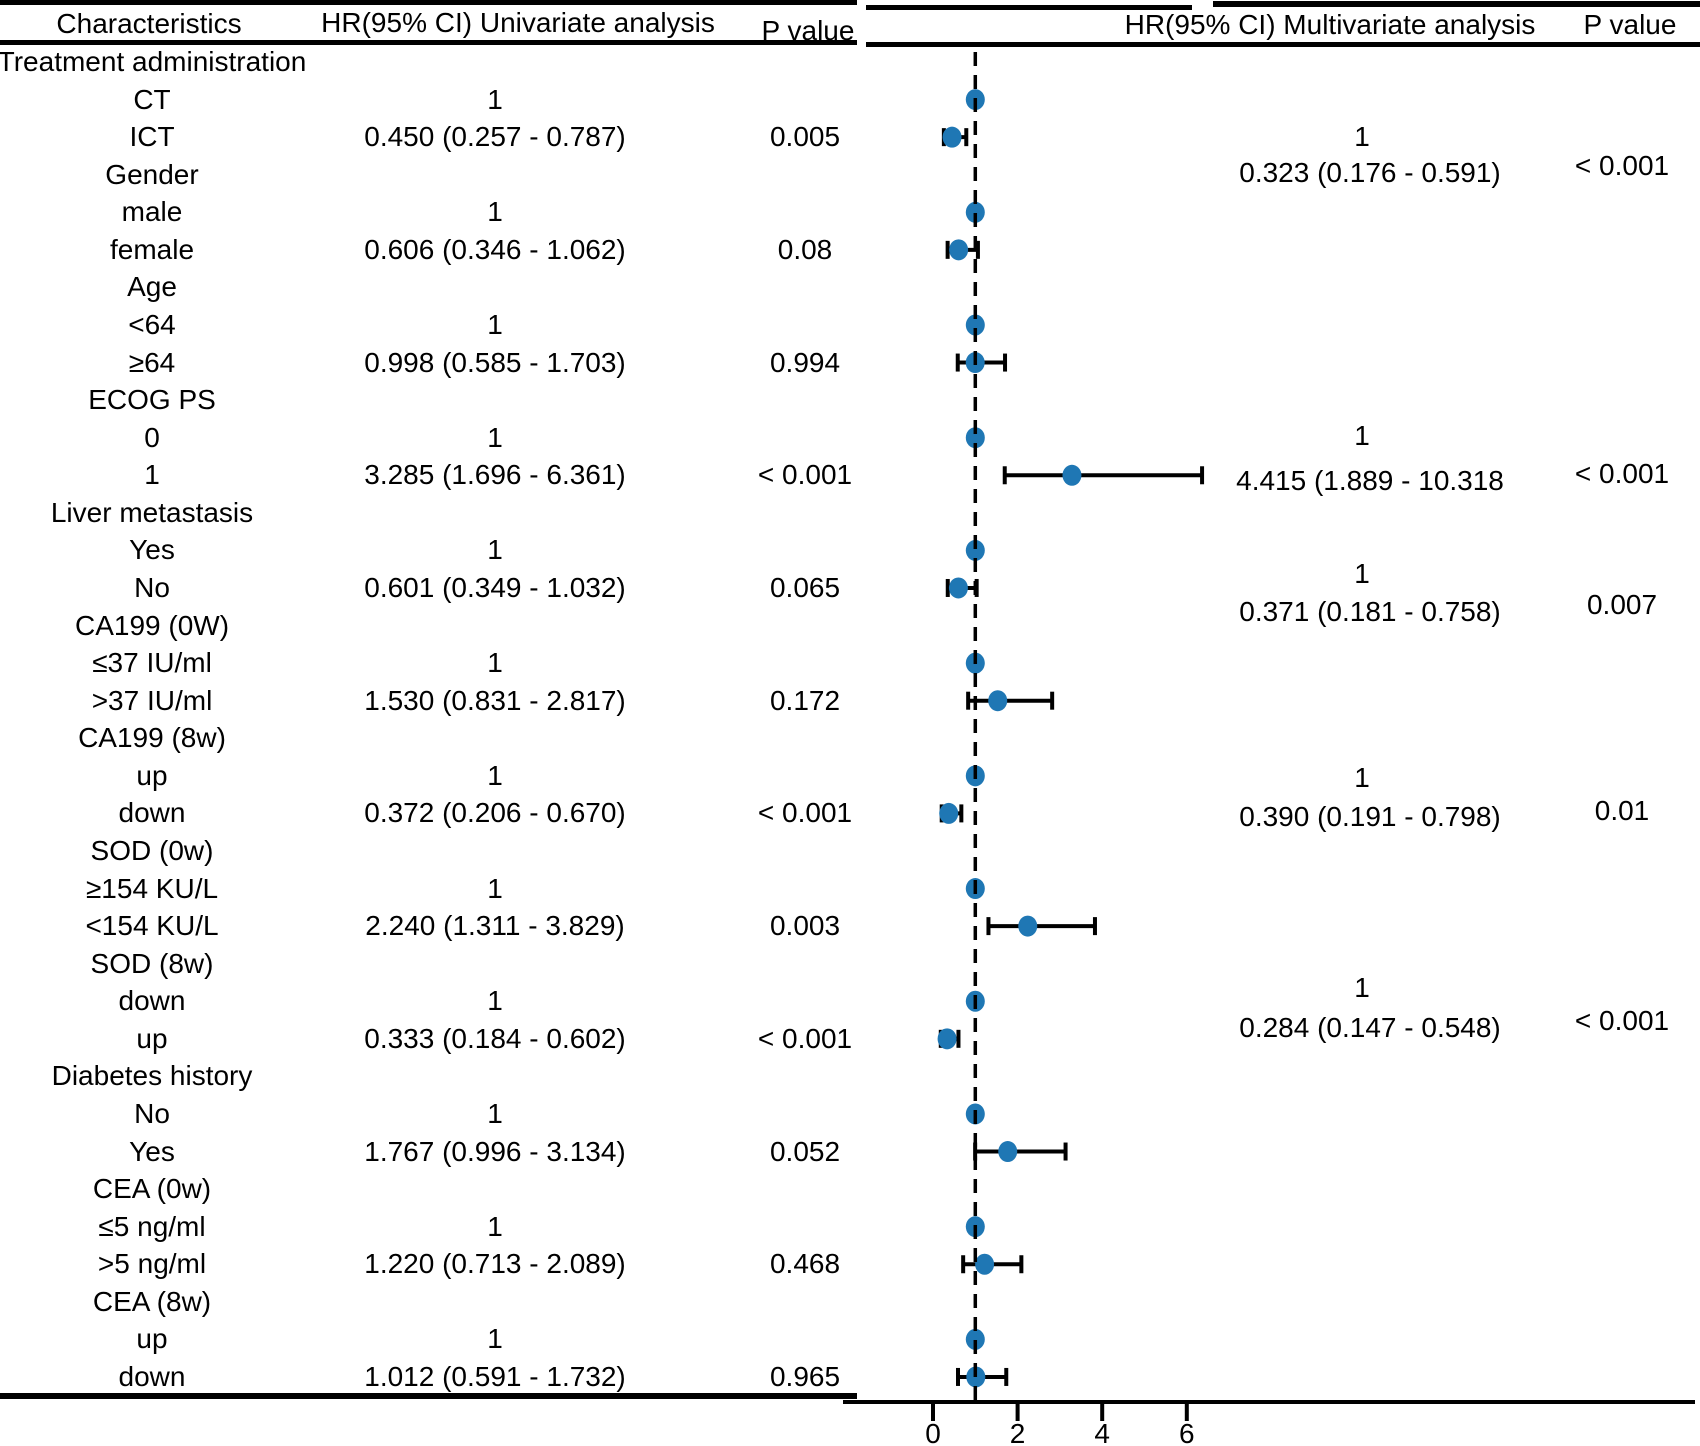  Describe the element at coordinates (805, 1376) in the screenshot. I see `univariate-p-value: 0.965` at that location.